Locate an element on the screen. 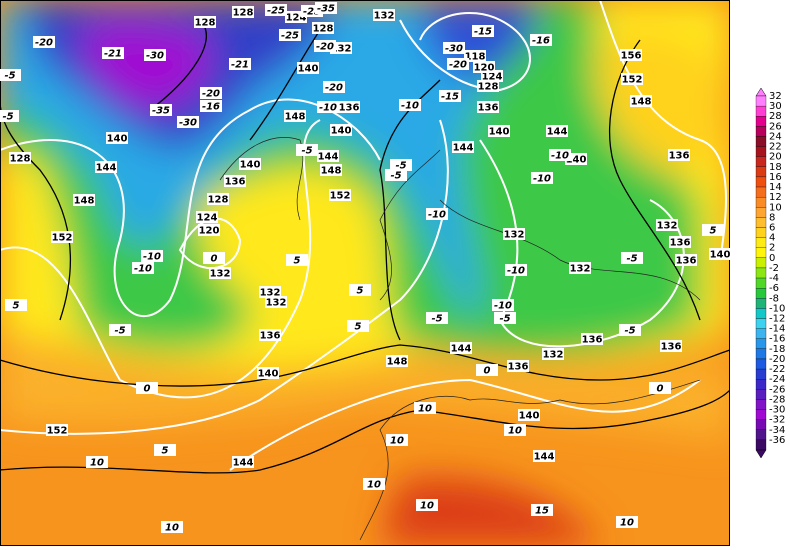 The width and height of the screenshot is (790, 550). colorbar-label: -12 is located at coordinates (777, 319).